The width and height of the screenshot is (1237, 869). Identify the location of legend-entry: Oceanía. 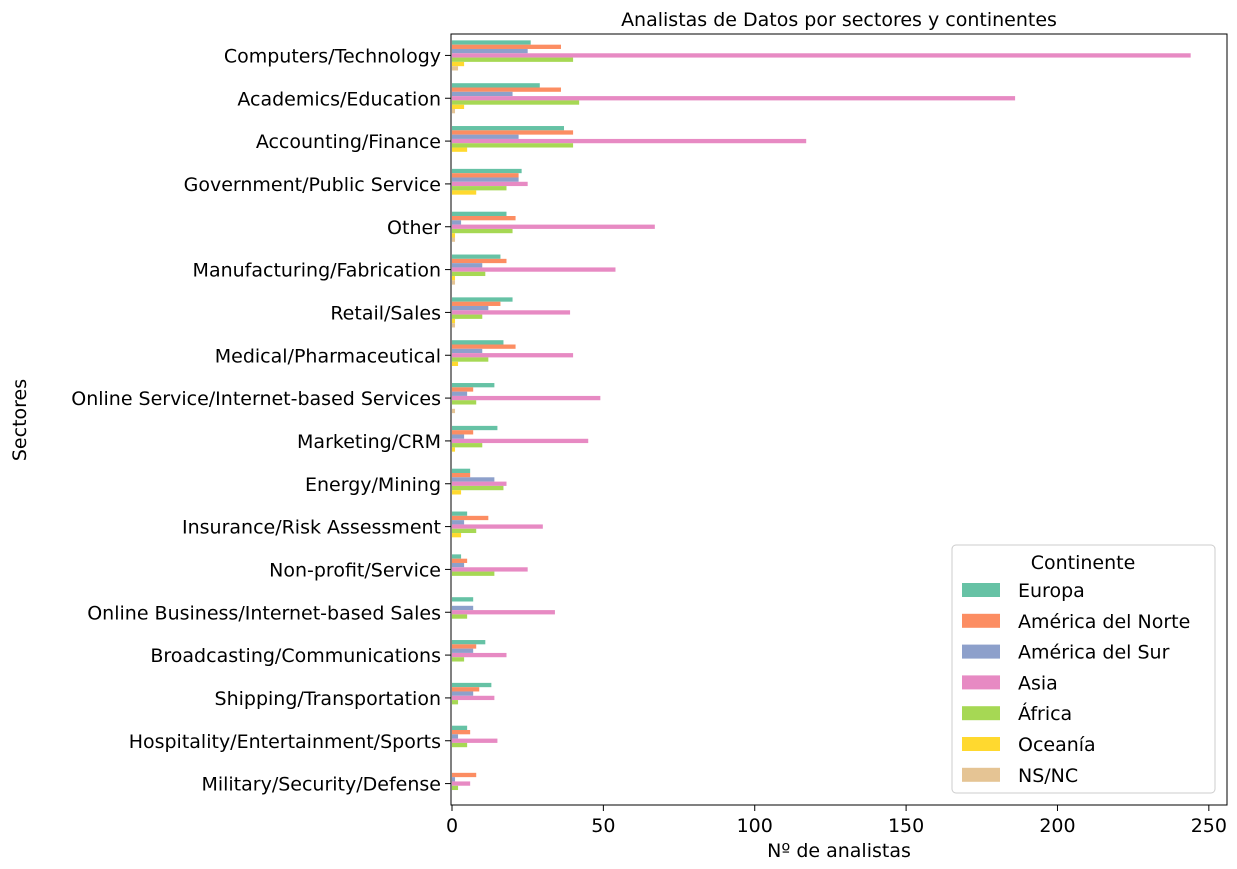
(1057, 745).